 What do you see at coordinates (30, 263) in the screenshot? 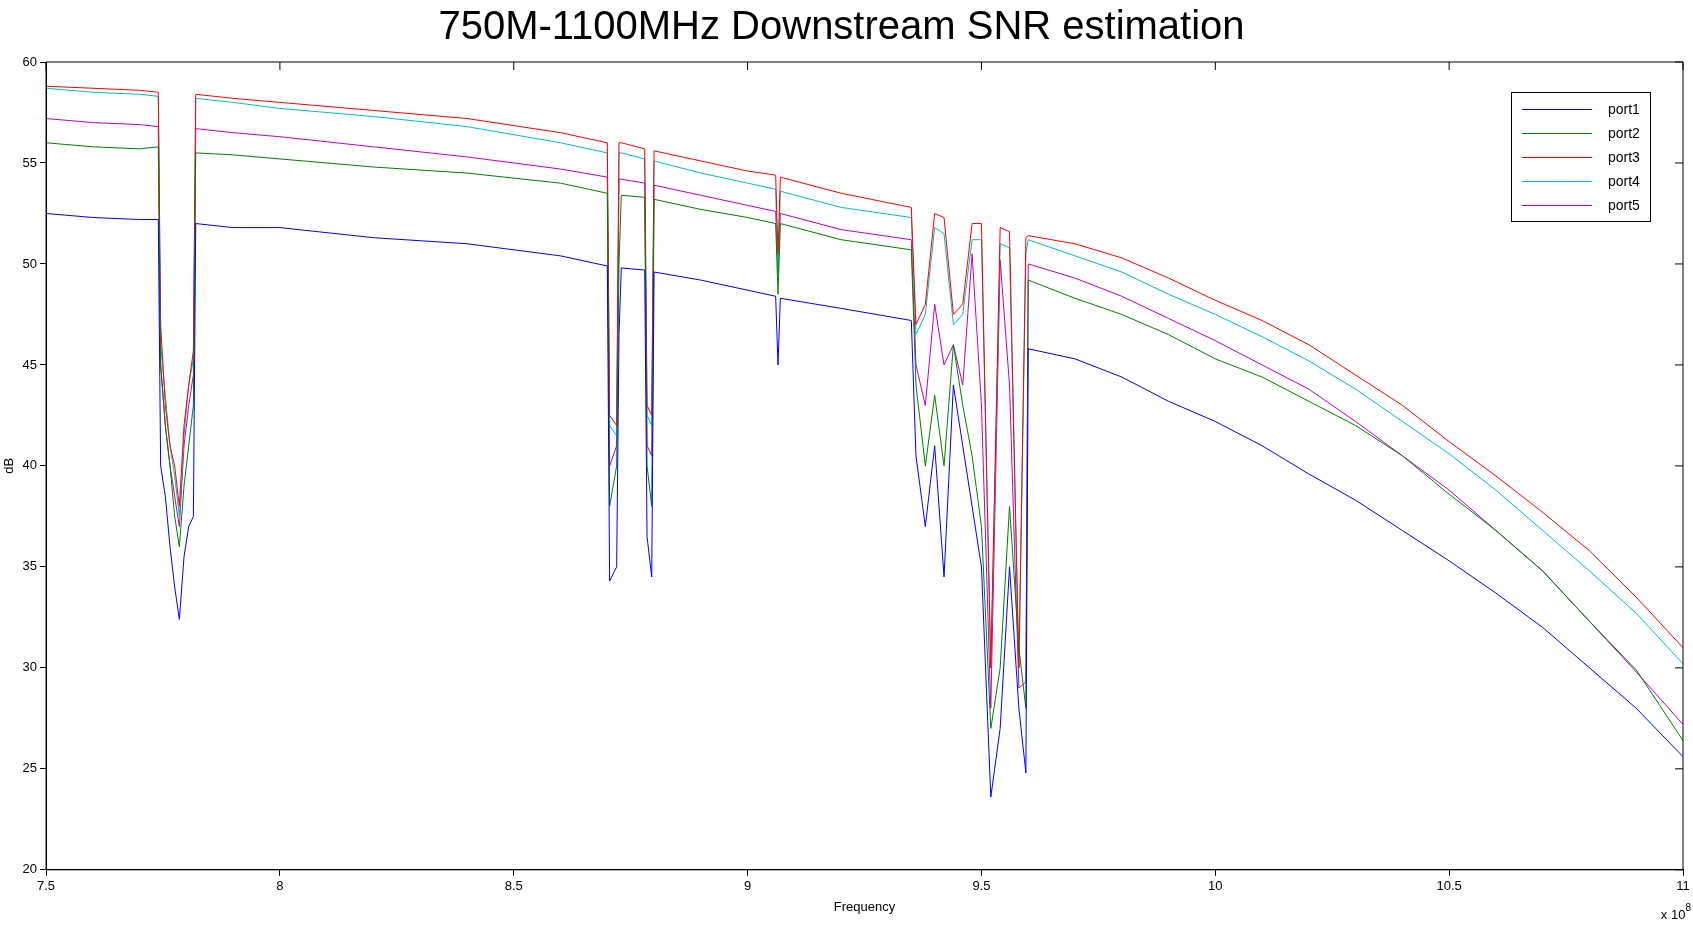
I see `y-tick-label: 50` at bounding box center [30, 263].